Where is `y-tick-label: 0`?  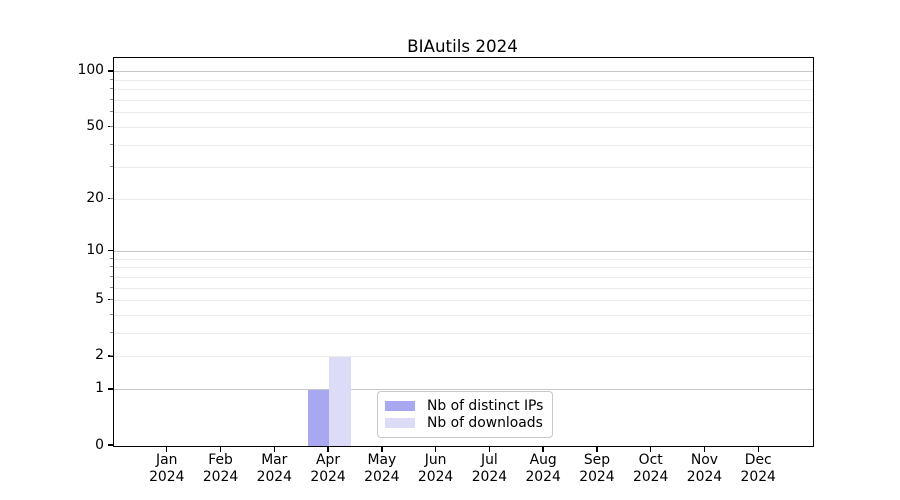 y-tick-label: 0 is located at coordinates (99, 444).